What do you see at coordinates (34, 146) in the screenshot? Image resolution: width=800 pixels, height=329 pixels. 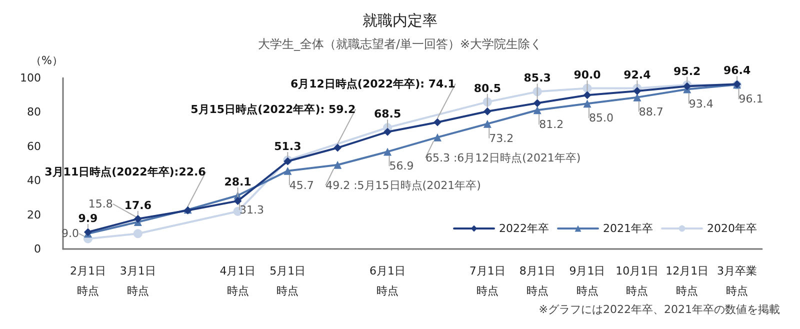 I see `y-tick-label: 60` at bounding box center [34, 146].